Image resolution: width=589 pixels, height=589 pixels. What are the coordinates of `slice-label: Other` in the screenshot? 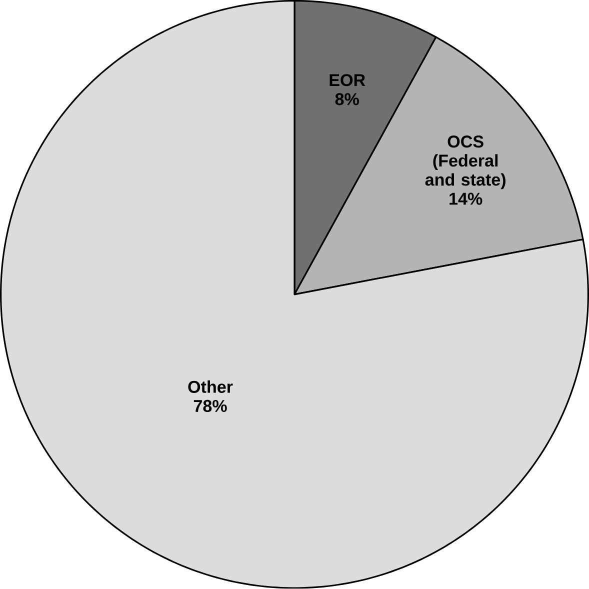 It's located at (210, 387).